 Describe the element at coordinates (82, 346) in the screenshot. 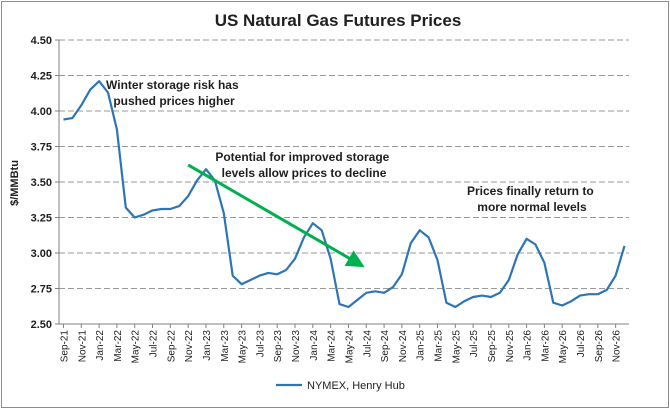

I see `x-tick-label: Nov-21` at that location.